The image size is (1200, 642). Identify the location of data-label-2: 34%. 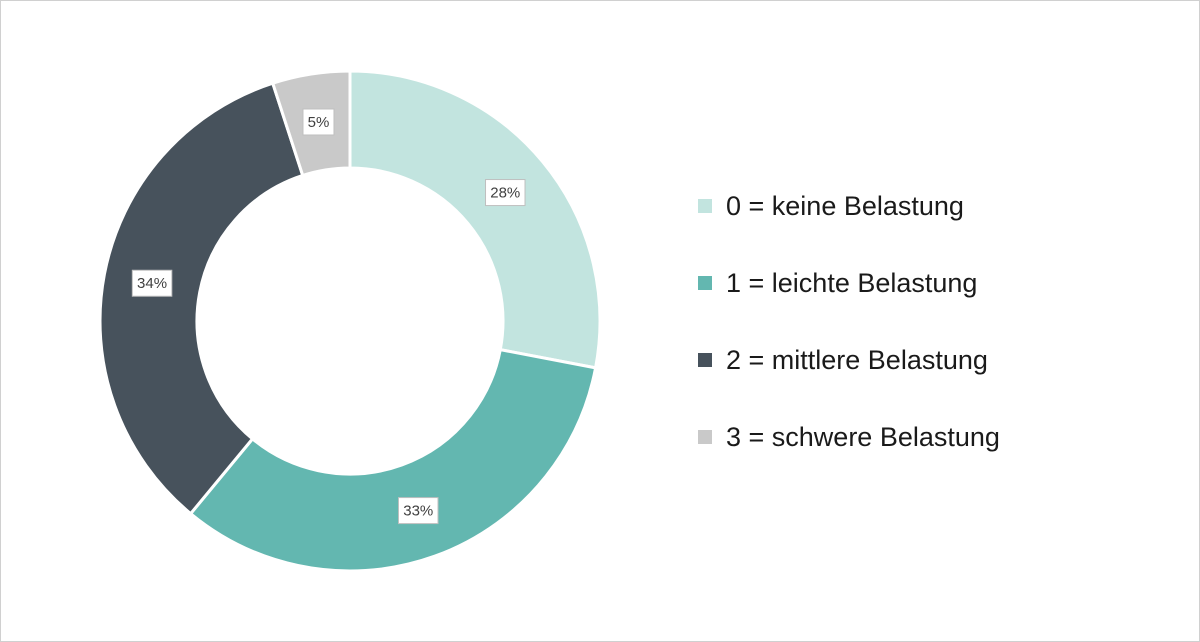
(152, 283).